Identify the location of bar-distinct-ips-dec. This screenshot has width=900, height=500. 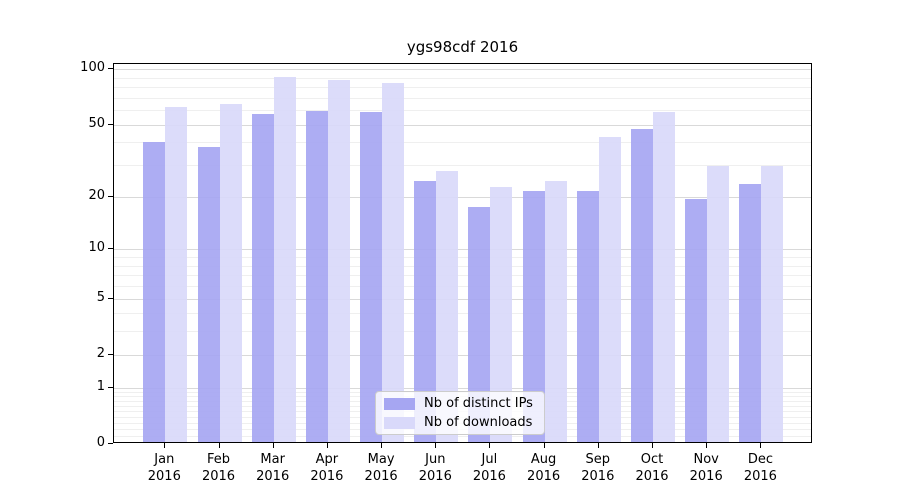
(750, 312).